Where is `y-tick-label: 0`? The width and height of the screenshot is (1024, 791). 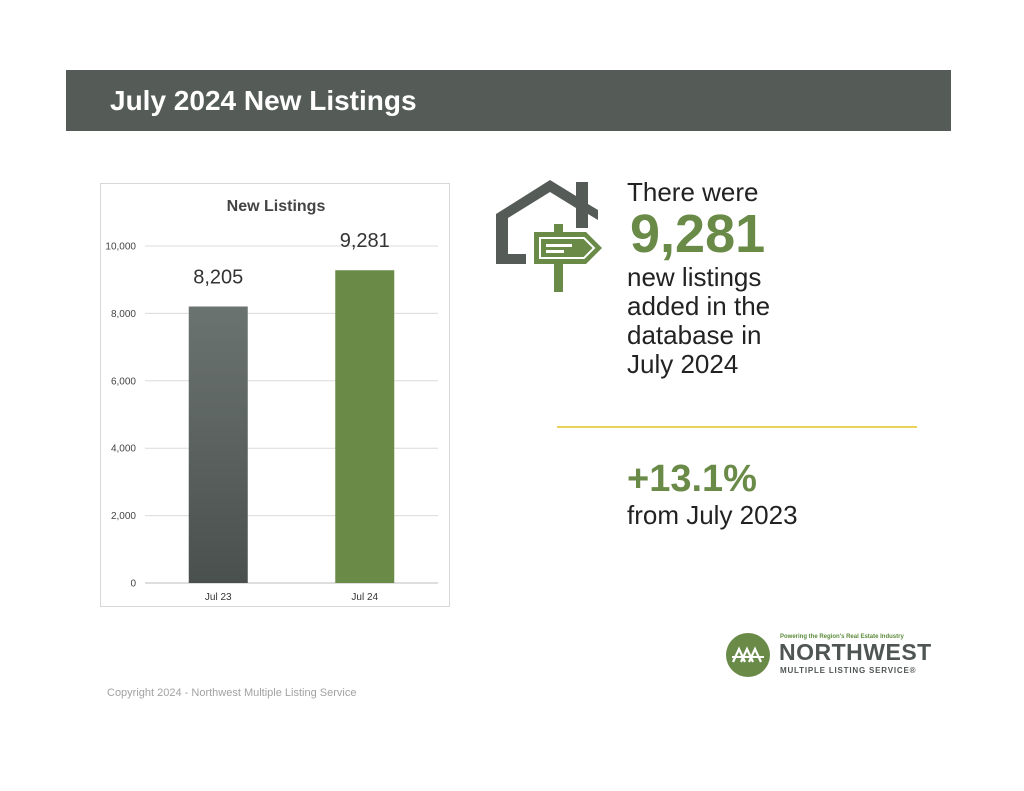 y-tick-label: 0 is located at coordinates (133, 584).